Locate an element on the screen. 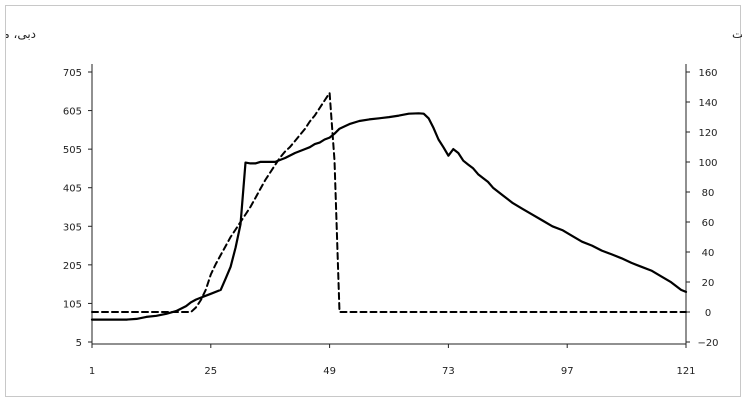 The width and height of the screenshot is (748, 402). x-tick-label: 1 is located at coordinates (92, 371).